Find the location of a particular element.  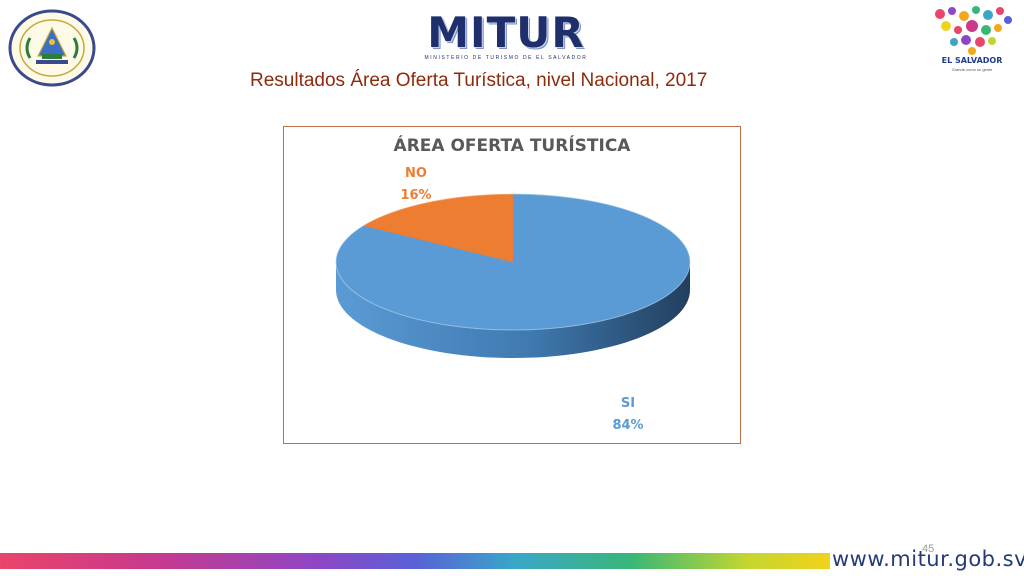

pie-slice-si is located at coordinates (513, 262).